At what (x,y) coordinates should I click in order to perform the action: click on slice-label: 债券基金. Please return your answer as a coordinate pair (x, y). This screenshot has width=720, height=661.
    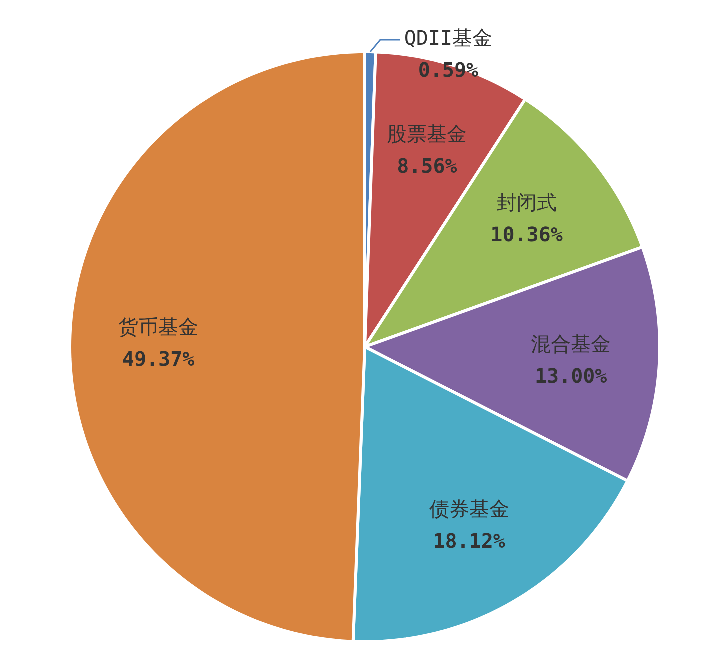
    Looking at the image, I should click on (469, 509).